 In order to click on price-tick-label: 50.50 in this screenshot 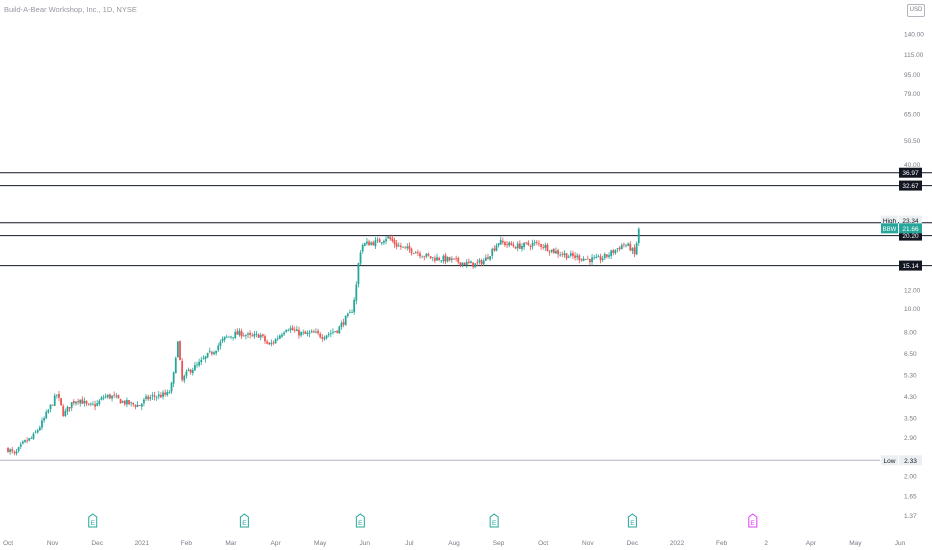, I will do `click(912, 141)`.